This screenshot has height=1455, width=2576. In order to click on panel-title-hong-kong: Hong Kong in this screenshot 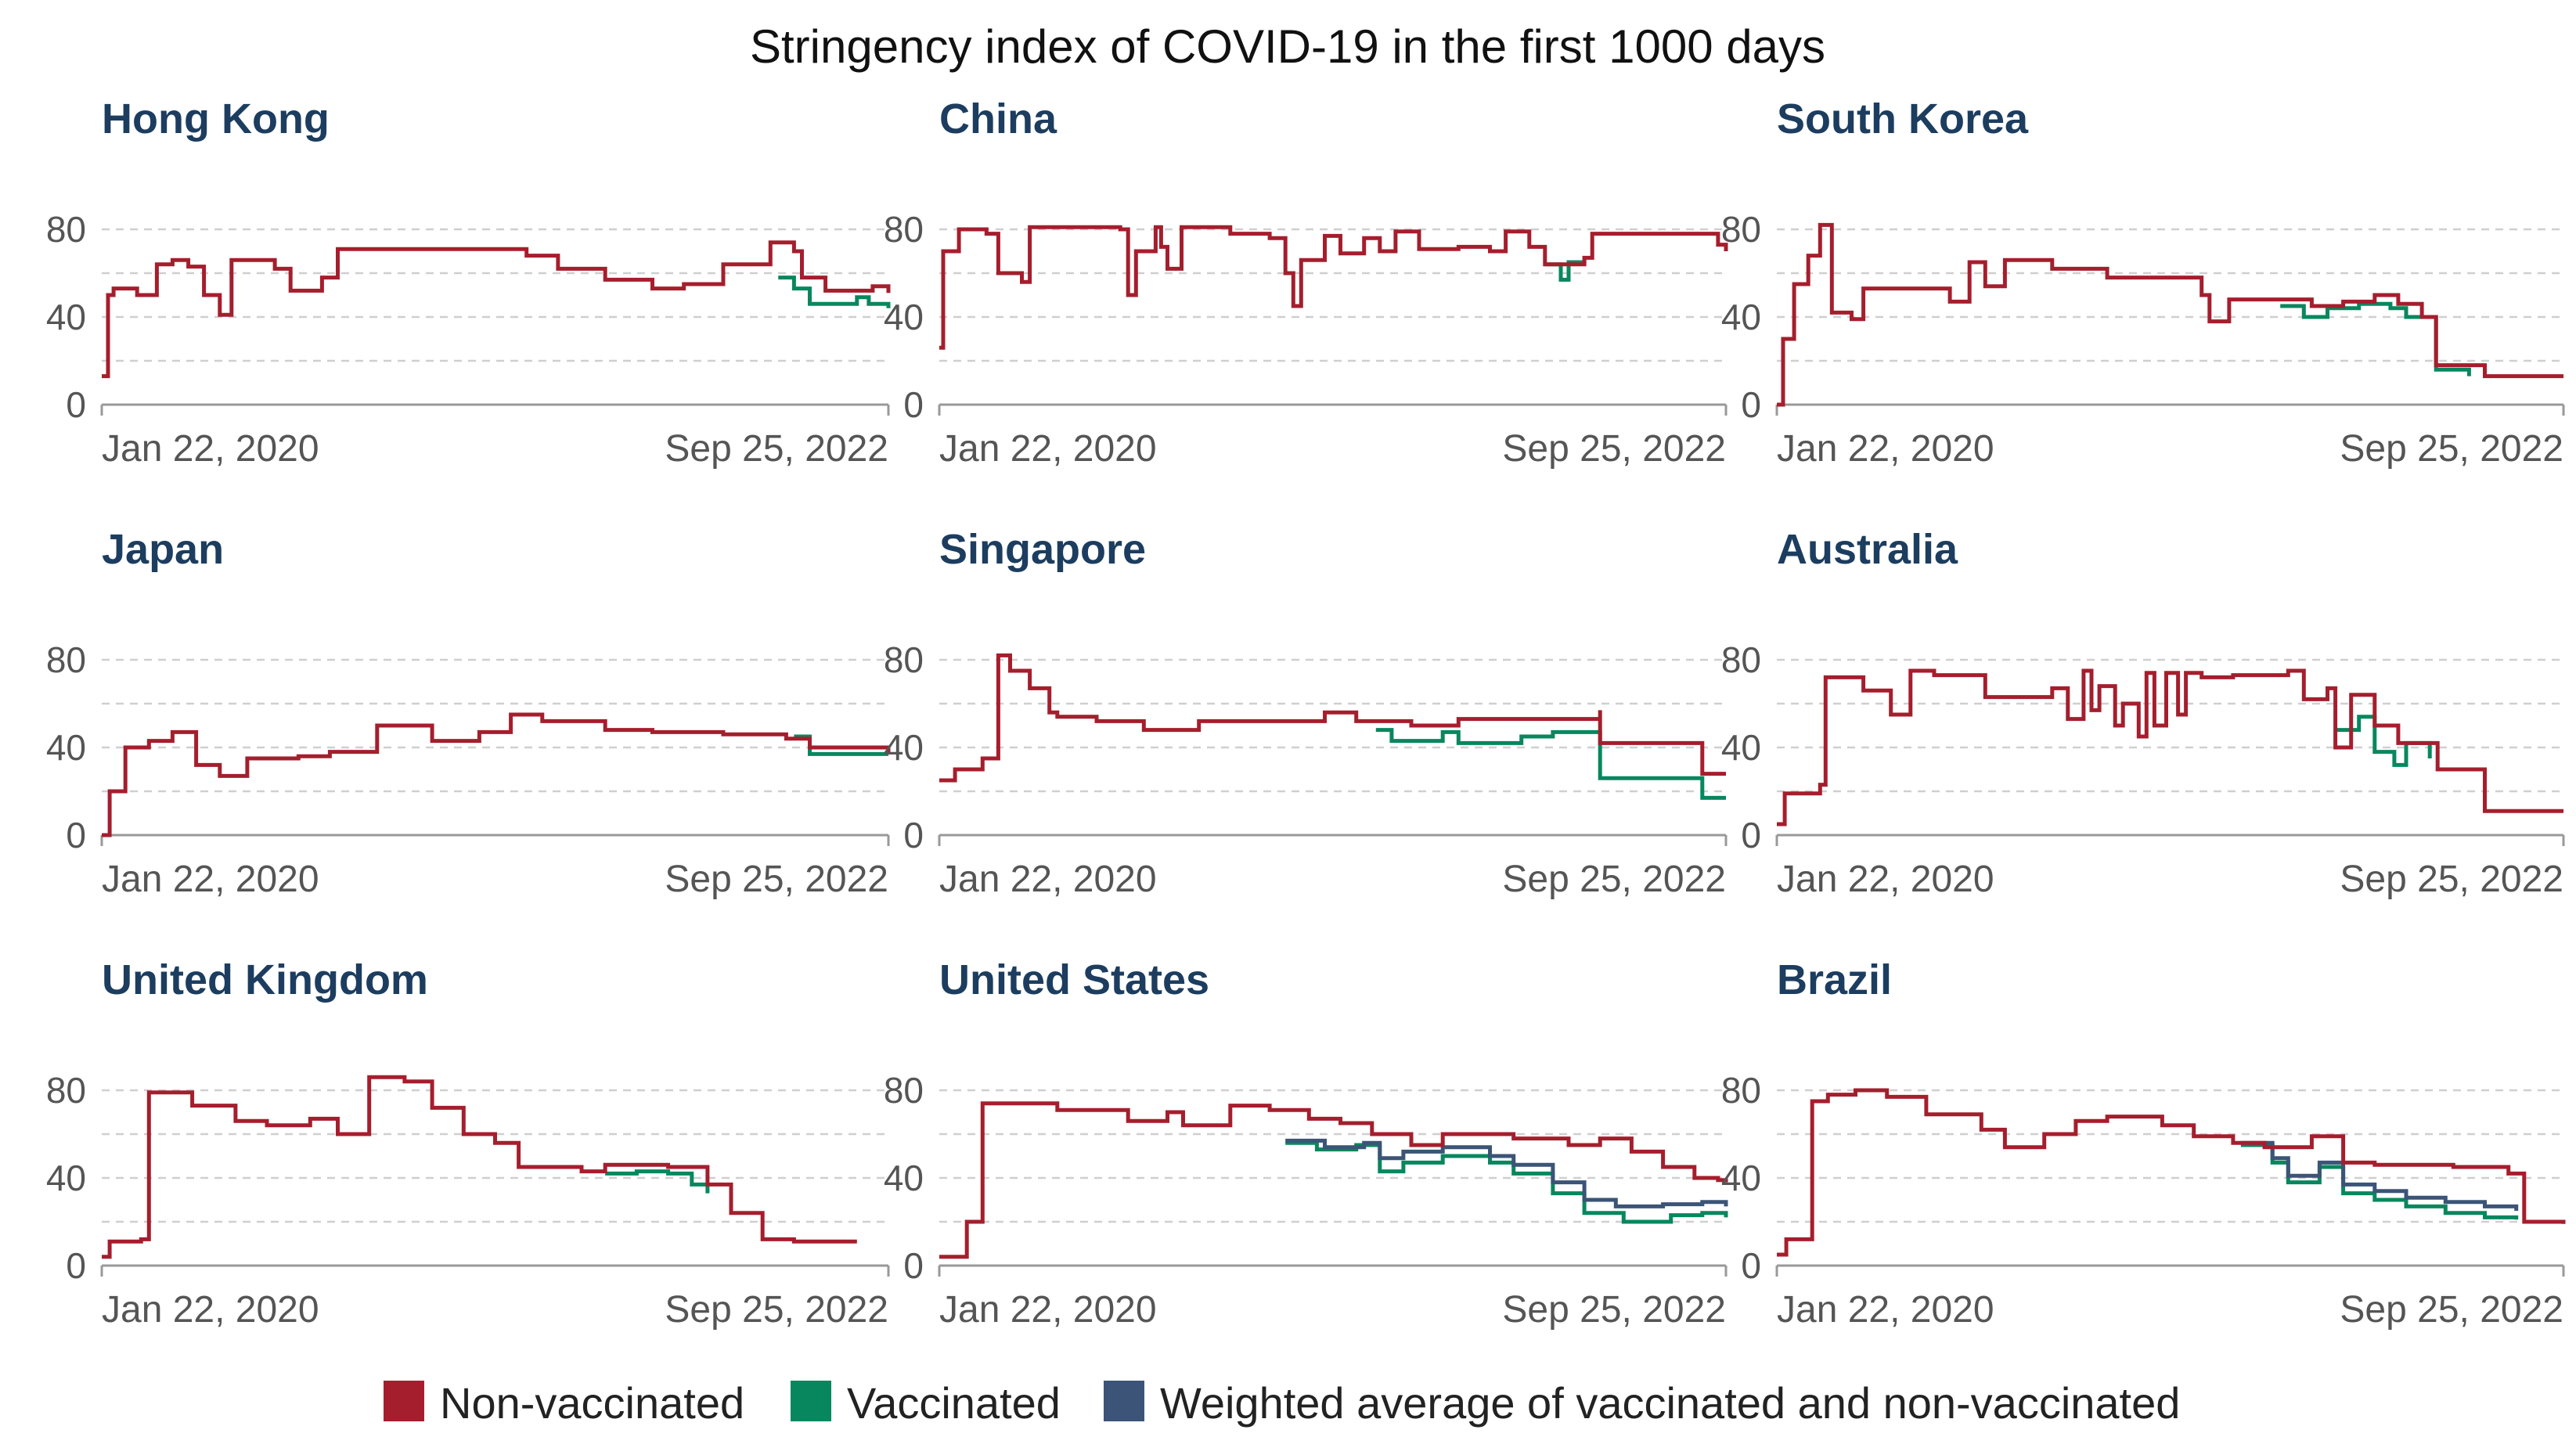, I will do `click(216, 118)`.